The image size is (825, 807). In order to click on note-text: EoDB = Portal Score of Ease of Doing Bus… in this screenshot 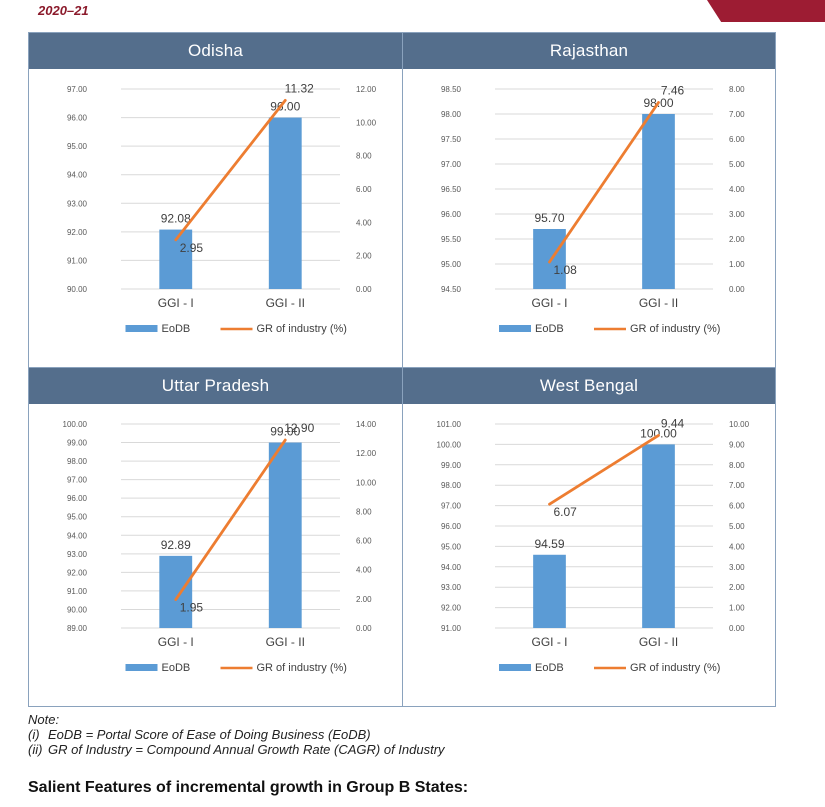, I will do `click(209, 734)`.